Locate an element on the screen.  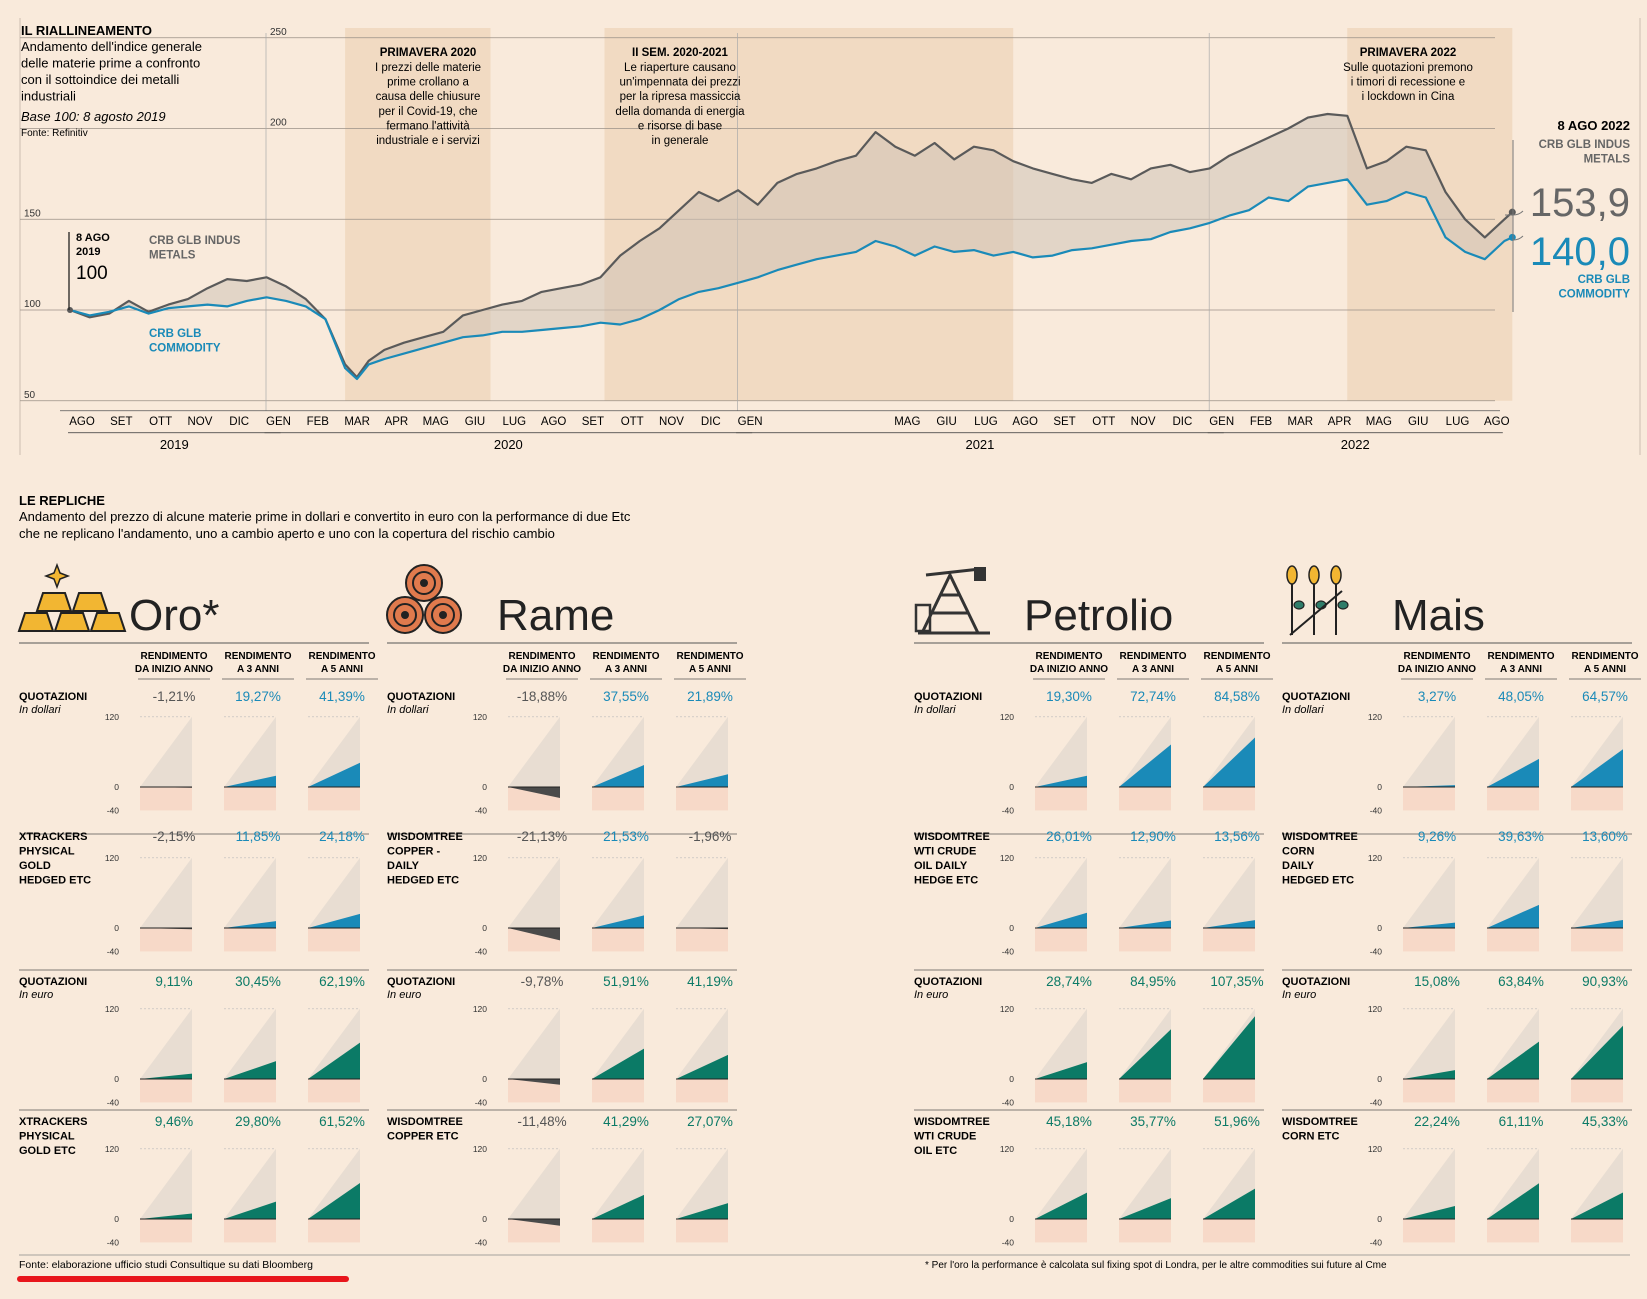
annotation-line: i lockdown in Cina is located at coordinates (1408, 97).